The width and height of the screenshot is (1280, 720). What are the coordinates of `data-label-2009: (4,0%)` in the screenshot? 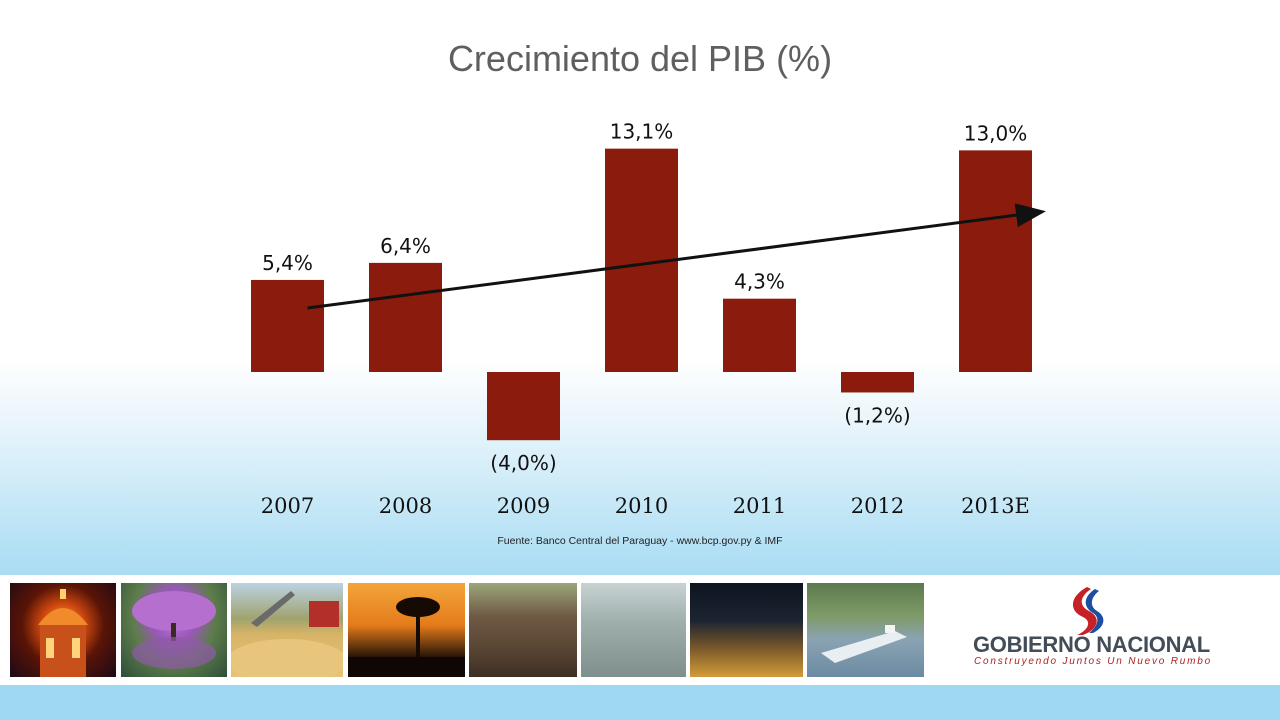 It's located at (523, 463).